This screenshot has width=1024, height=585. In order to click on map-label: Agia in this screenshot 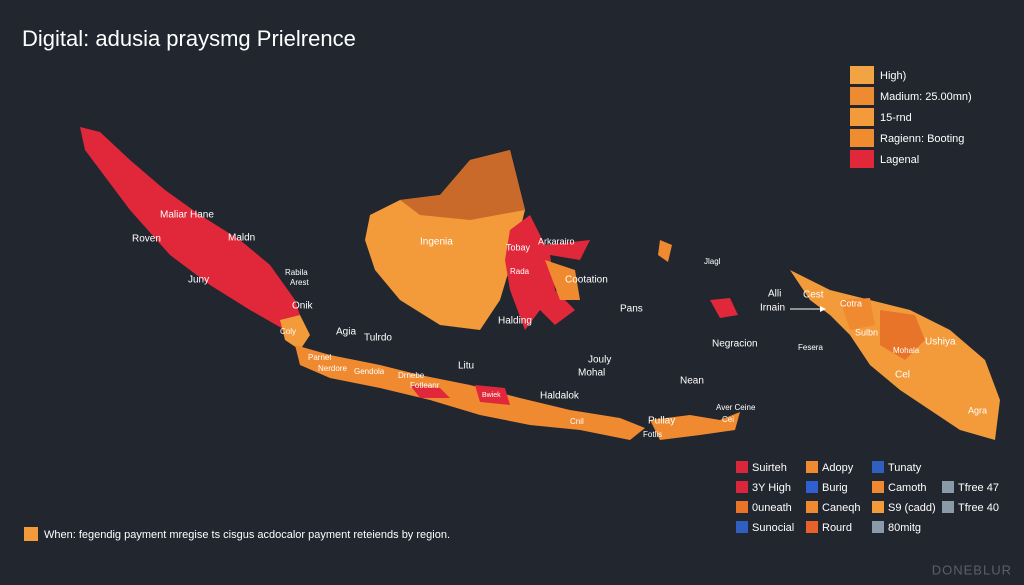, I will do `click(346, 332)`.